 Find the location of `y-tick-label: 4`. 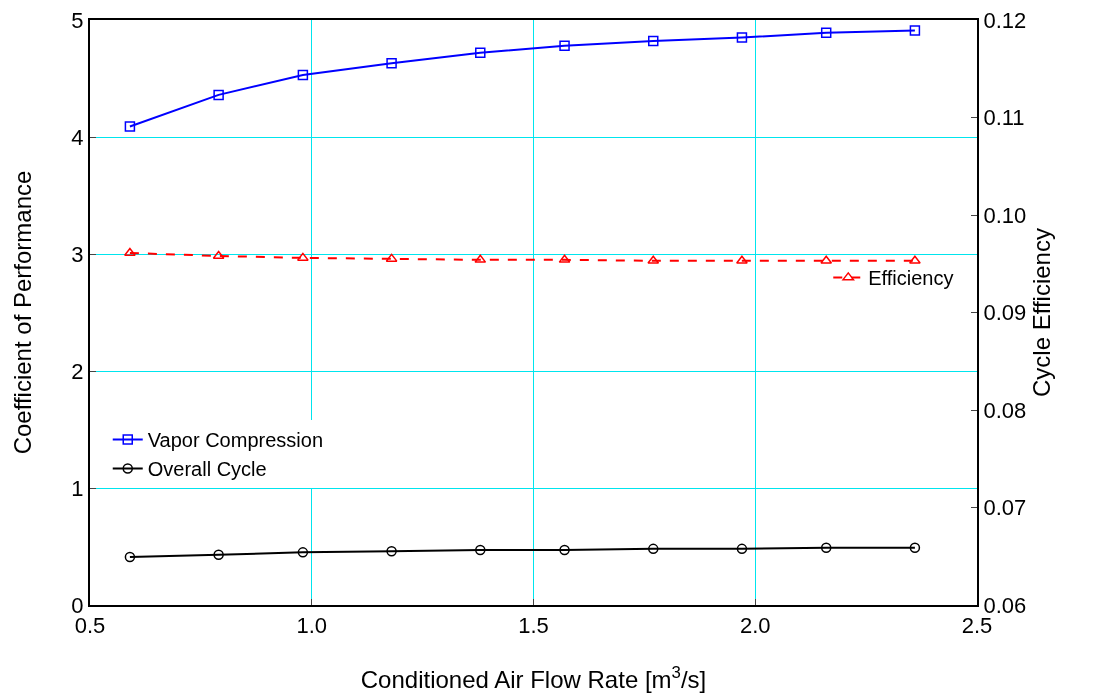

y-tick-label: 4 is located at coordinates (77, 137).